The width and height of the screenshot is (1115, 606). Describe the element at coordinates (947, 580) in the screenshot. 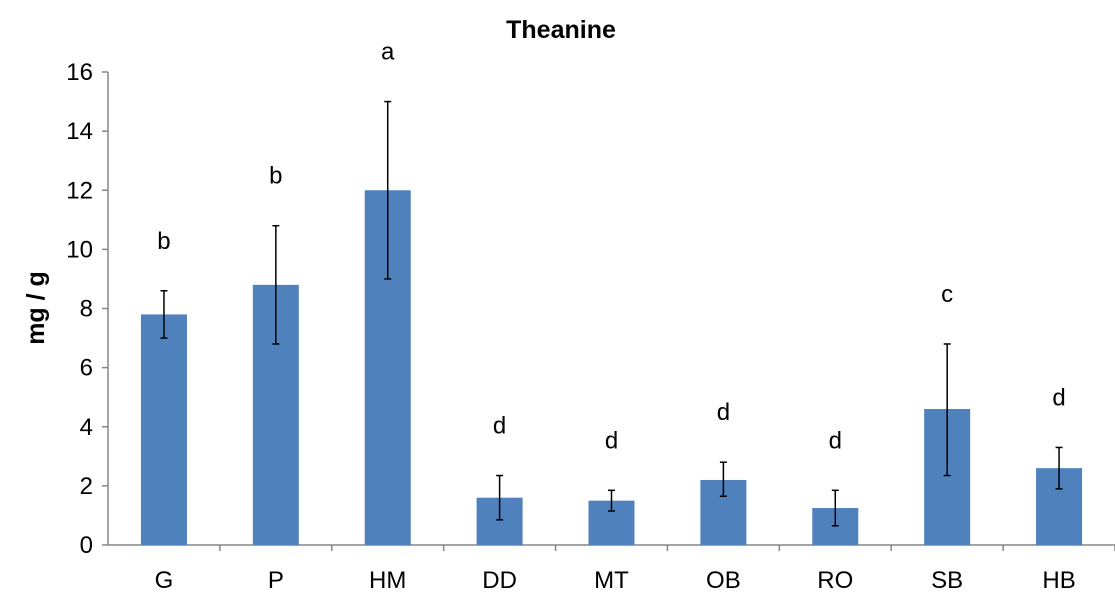

I see `x-tick-label: SB` at that location.